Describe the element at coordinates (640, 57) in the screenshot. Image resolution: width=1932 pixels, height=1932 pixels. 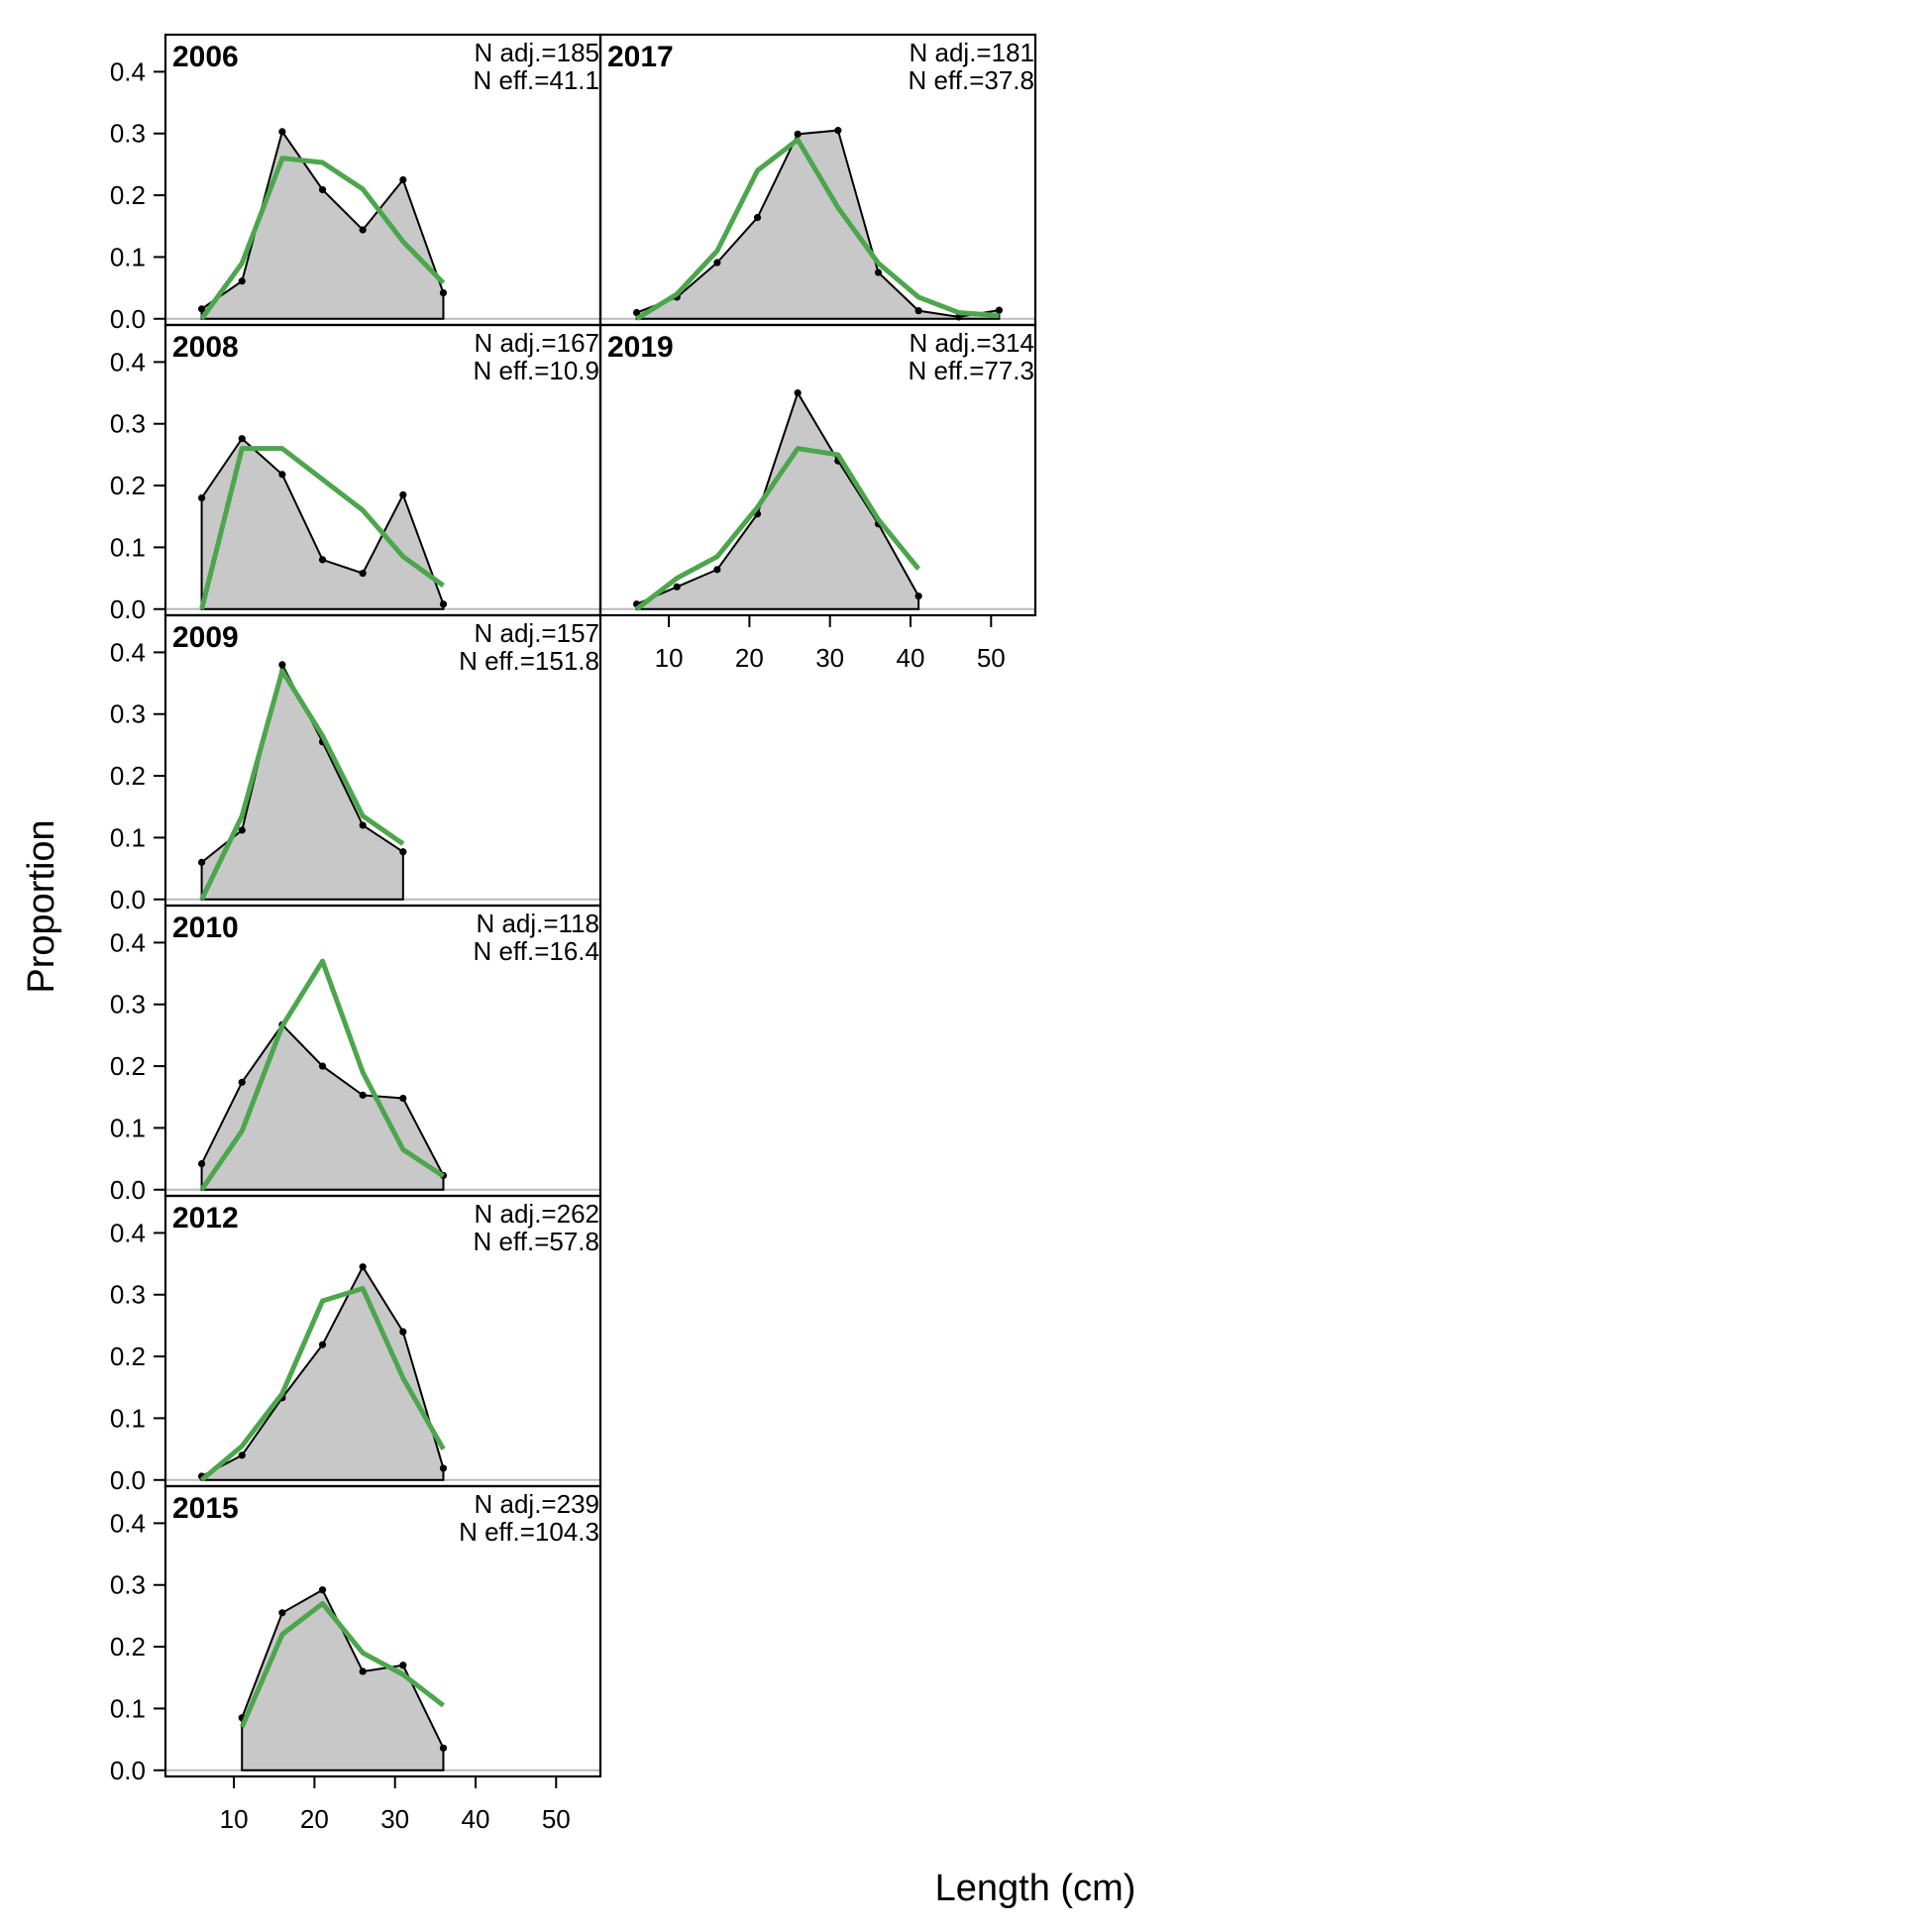
I see `panel-year-label: 2017` at that location.